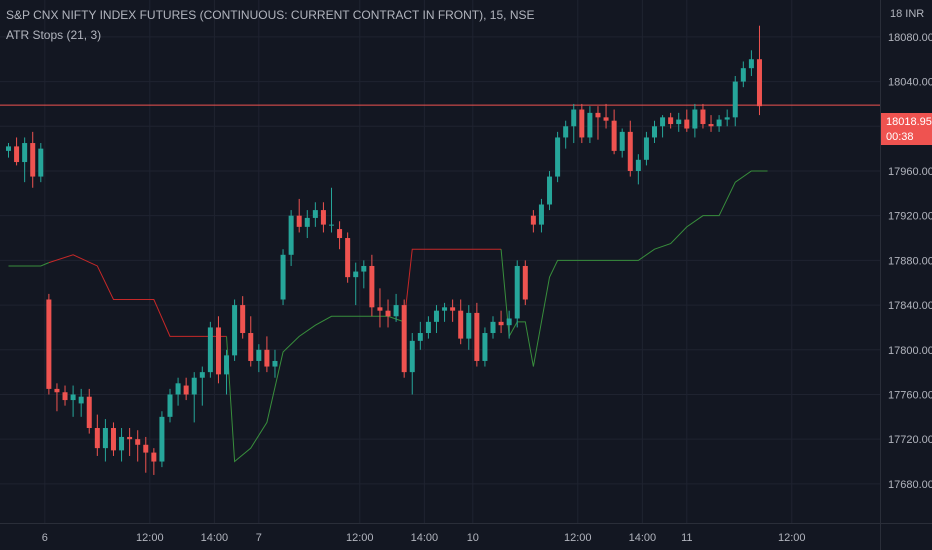 The width and height of the screenshot is (932, 550). Describe the element at coordinates (54, 35) in the screenshot. I see `indicator-label: ATR Stops (21, 3)` at that location.